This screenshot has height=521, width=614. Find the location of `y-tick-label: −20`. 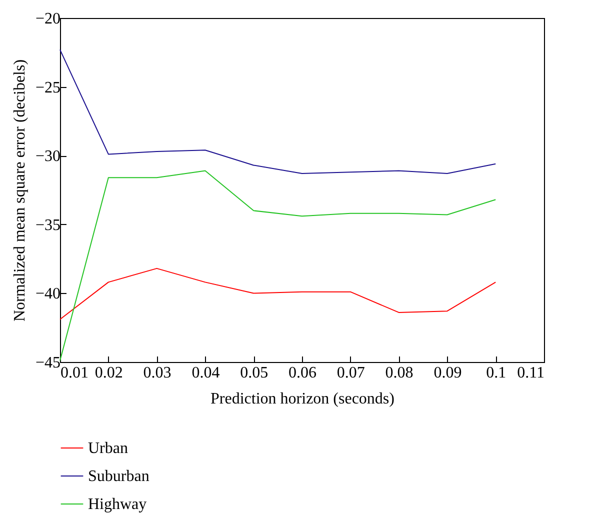

y-tick-label: −20 is located at coordinates (47, 19).